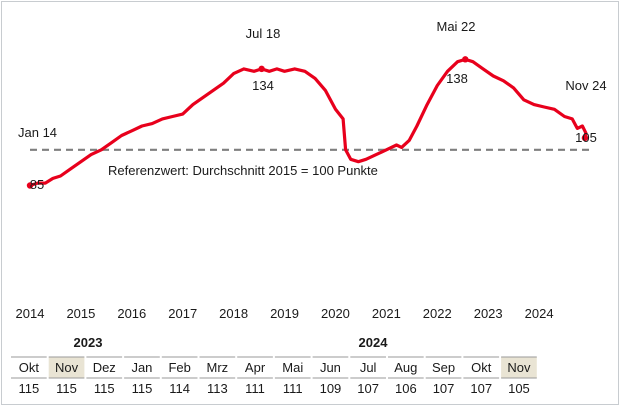 The width and height of the screenshot is (620, 409). What do you see at coordinates (37, 184) in the screenshot?
I see `annotation-value: 85` at bounding box center [37, 184].